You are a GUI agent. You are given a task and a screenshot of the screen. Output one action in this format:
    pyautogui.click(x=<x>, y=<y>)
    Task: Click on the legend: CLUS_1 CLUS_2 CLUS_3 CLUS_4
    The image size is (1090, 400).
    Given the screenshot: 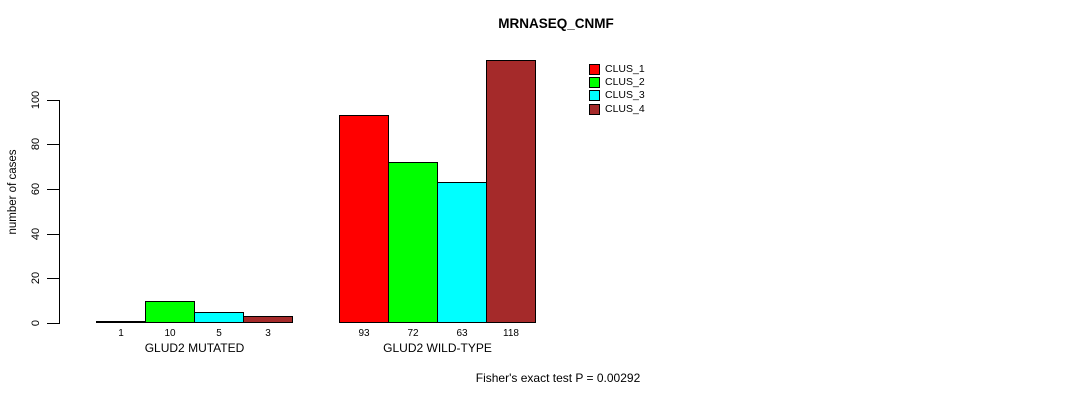 What is the action you would take?
    pyautogui.click(x=617, y=90)
    